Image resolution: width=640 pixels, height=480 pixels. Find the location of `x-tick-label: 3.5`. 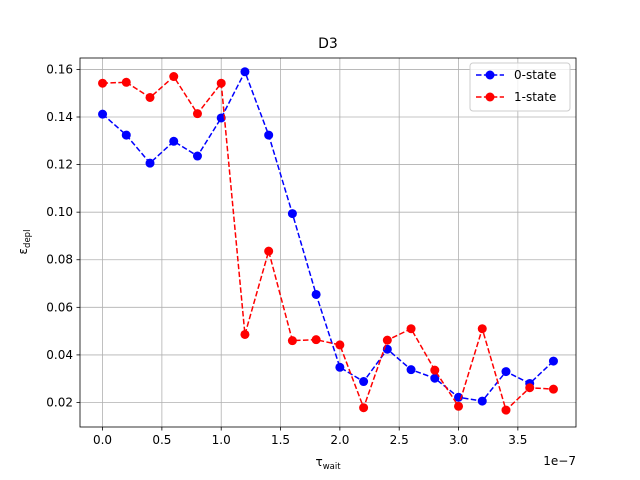

x-tick-label: 3.5 is located at coordinates (517, 440).